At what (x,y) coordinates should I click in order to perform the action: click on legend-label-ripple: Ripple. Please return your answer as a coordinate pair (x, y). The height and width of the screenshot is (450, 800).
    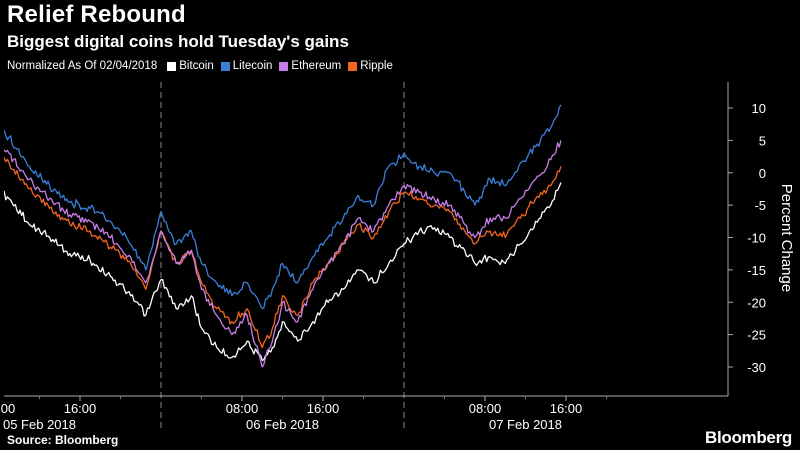
    Looking at the image, I should click on (376, 66).